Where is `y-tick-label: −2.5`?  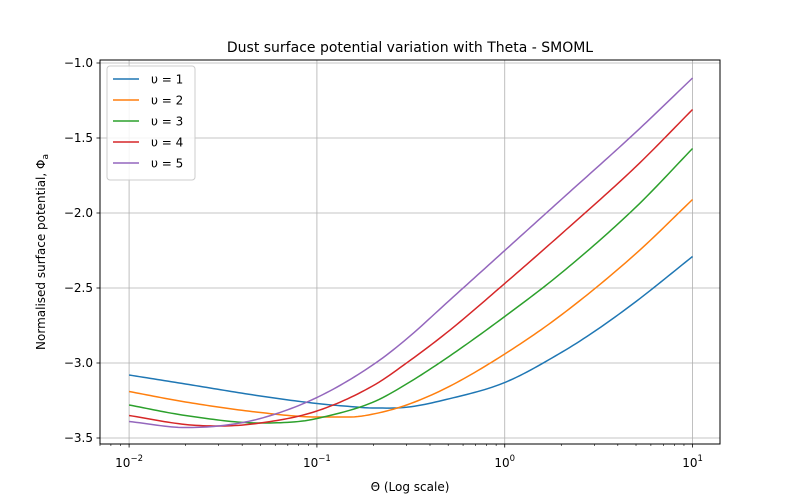
y-tick-label: −2.5 is located at coordinates (78, 288).